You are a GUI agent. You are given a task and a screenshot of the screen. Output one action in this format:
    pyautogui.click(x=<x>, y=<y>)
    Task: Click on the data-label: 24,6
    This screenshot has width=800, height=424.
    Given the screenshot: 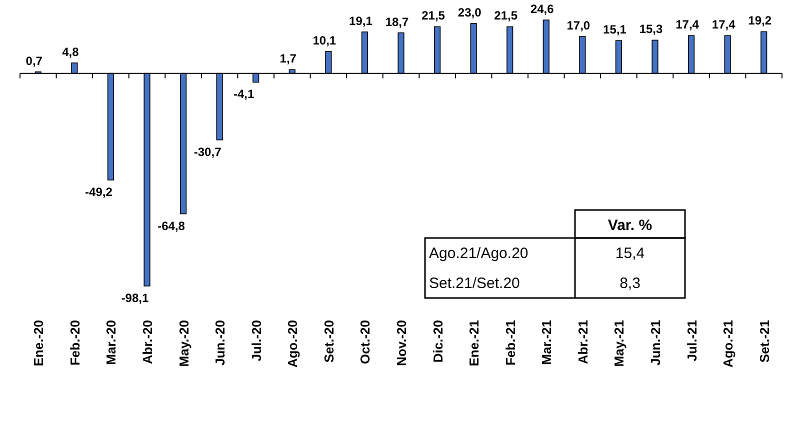 What is the action you would take?
    pyautogui.click(x=542, y=9)
    